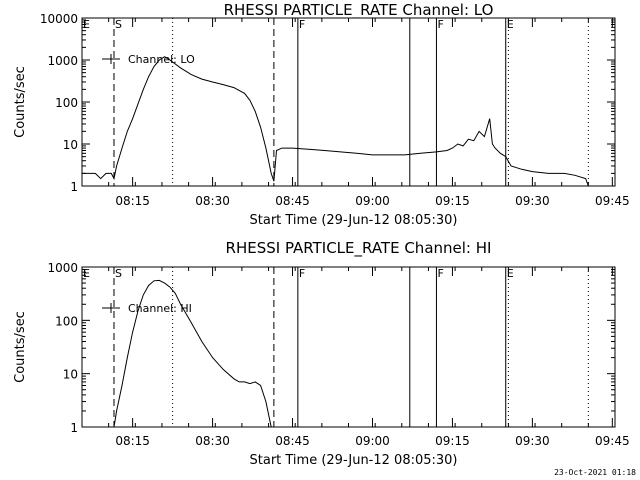  Describe the element at coordinates (354, 220) in the screenshot. I see `x-axis-label-lo: Start Time (29-Jun-12 08:05:30)` at that location.